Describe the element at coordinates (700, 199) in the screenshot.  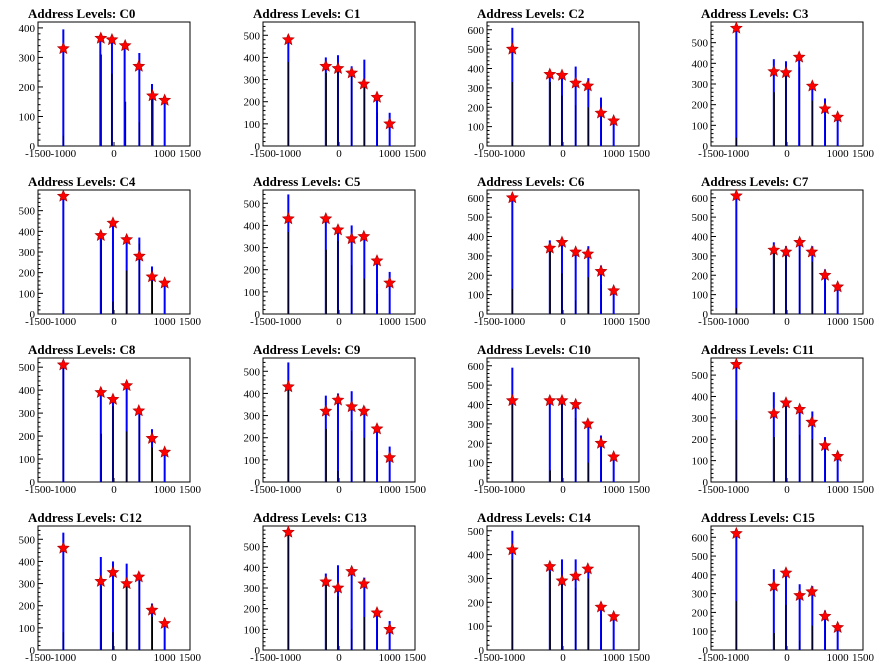
I see `y-tick-label: 600` at that location.